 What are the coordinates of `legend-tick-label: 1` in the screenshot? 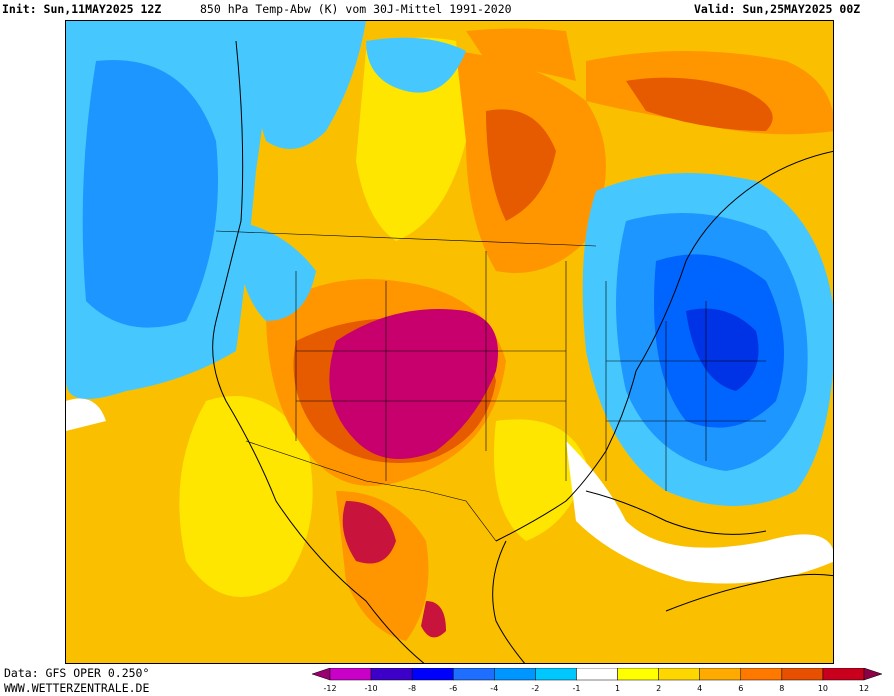 It's located at (617, 688).